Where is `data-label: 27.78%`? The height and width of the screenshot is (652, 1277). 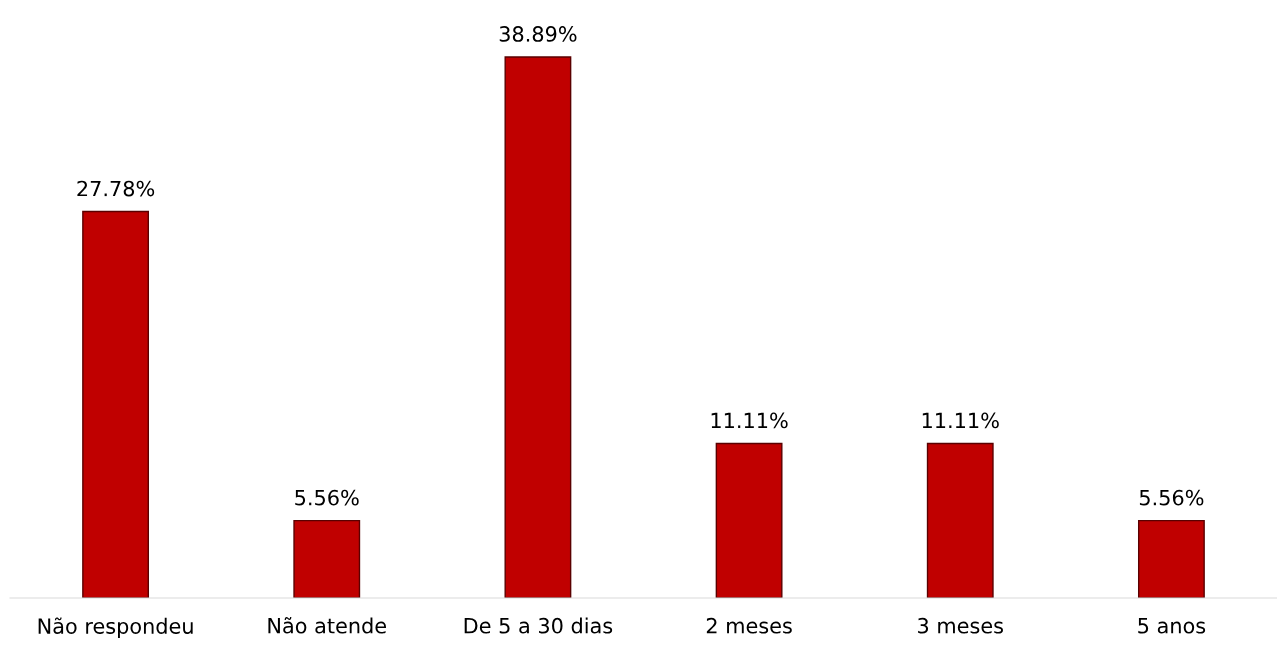
data-label: 27.78% is located at coordinates (116, 188).